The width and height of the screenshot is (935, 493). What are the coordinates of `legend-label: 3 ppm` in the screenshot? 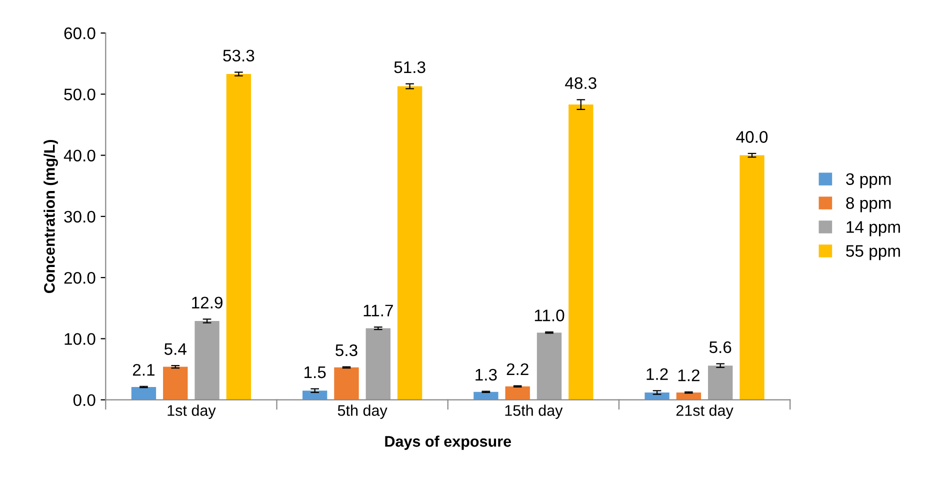 It's located at (868, 180).